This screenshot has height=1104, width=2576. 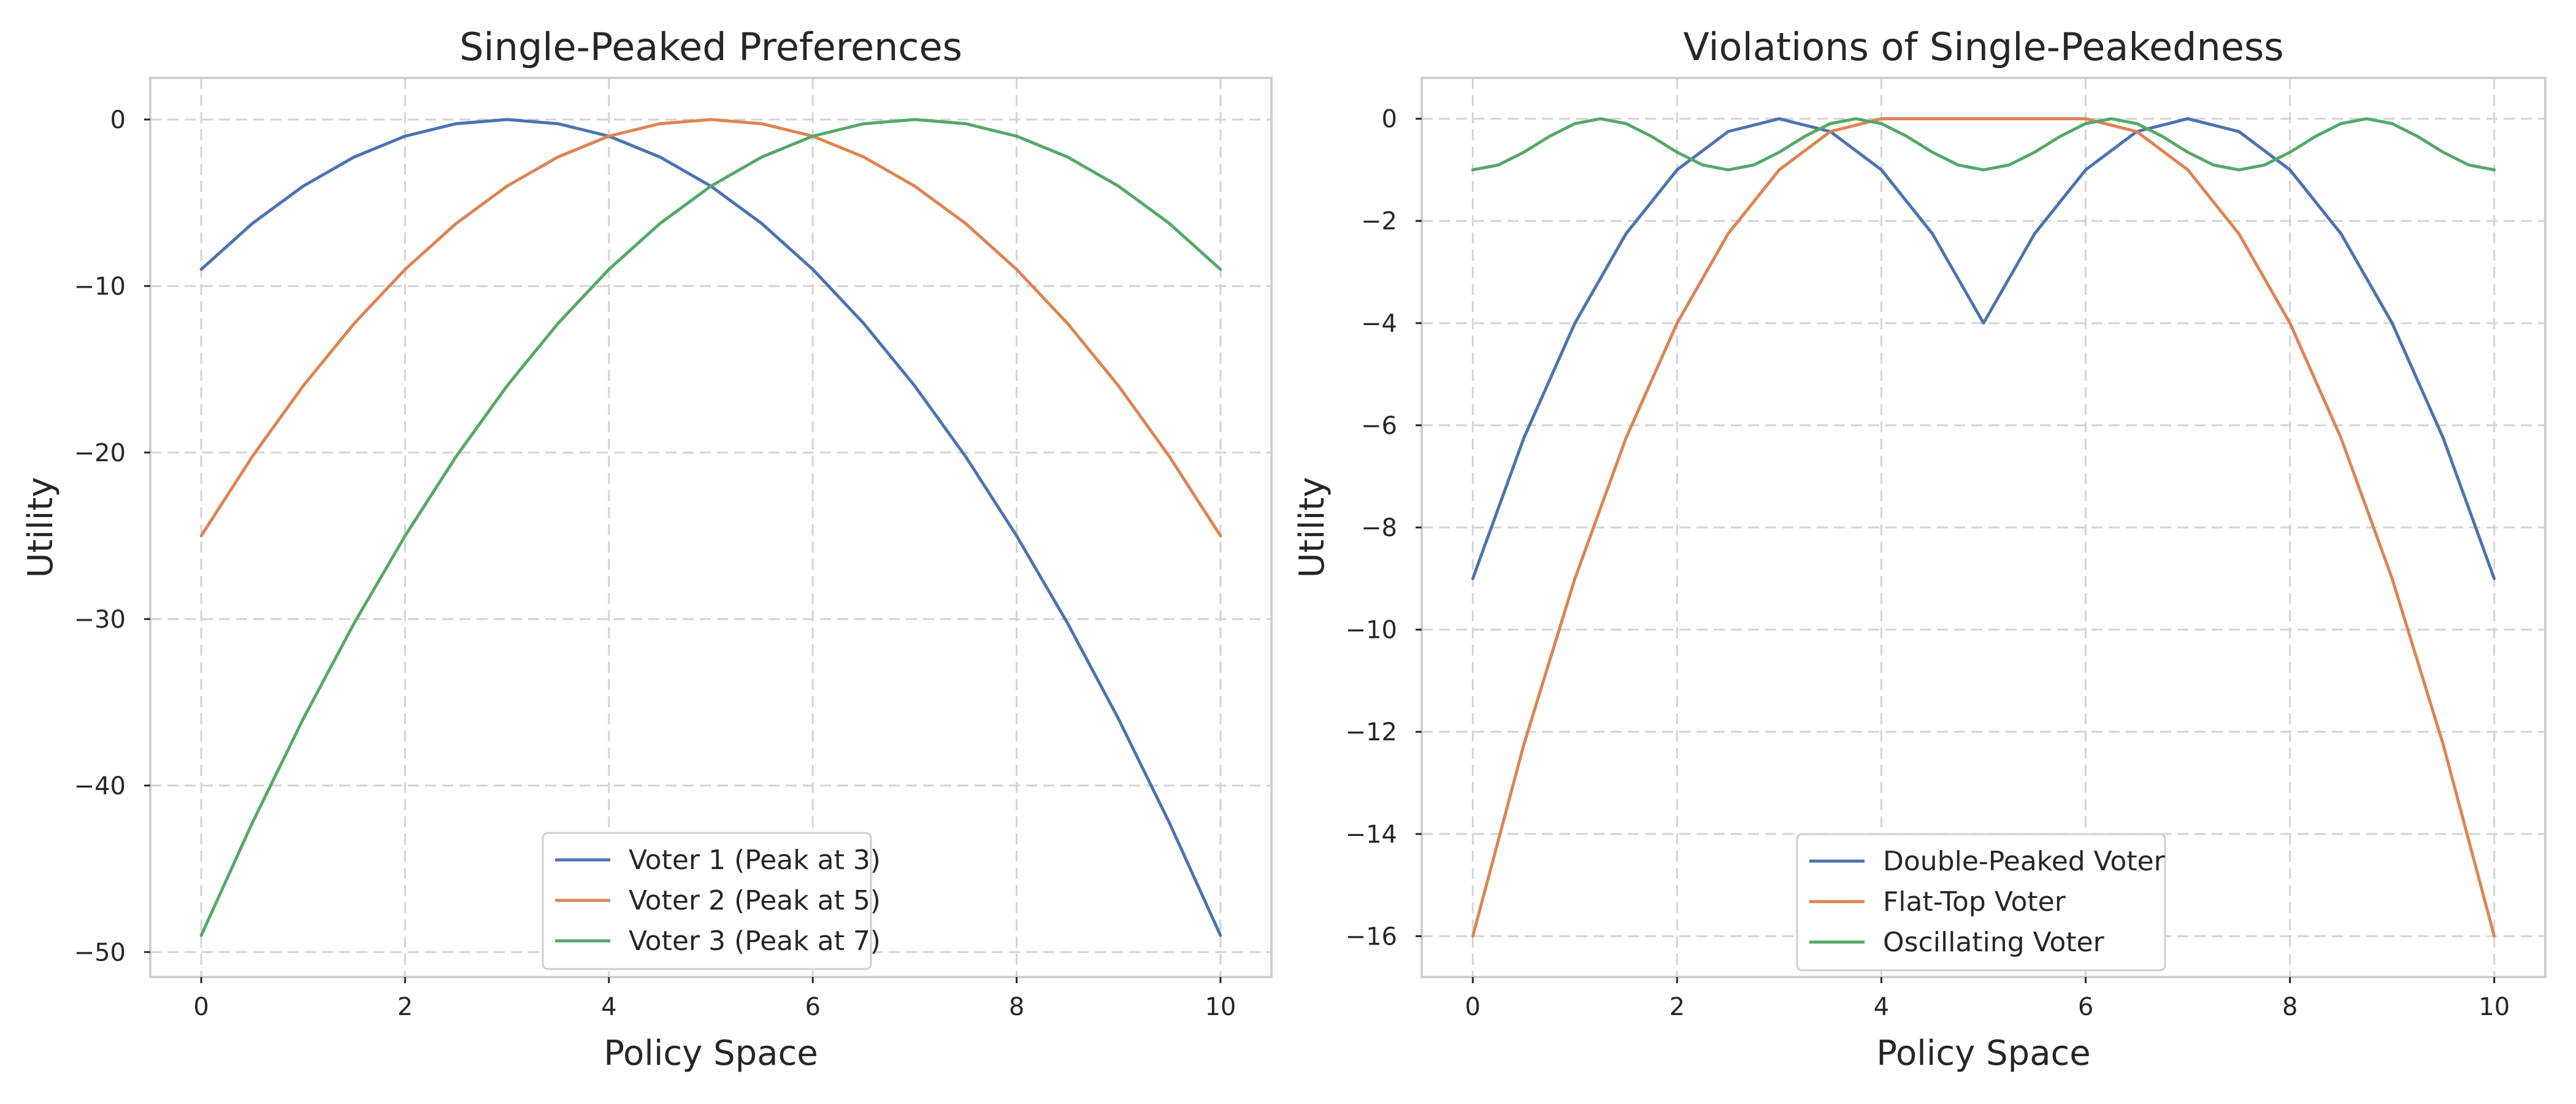 I want to click on legend-label: Flat-Top Voter, so click(x=1974, y=902).